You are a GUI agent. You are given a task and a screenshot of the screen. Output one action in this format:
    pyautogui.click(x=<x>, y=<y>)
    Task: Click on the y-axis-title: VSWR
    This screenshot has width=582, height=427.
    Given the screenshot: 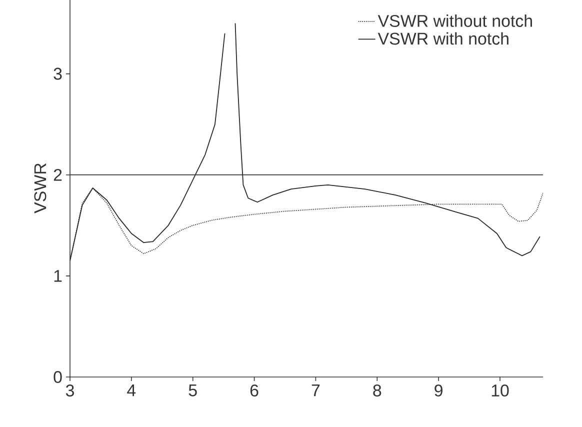 What is the action you would take?
    pyautogui.click(x=40, y=188)
    